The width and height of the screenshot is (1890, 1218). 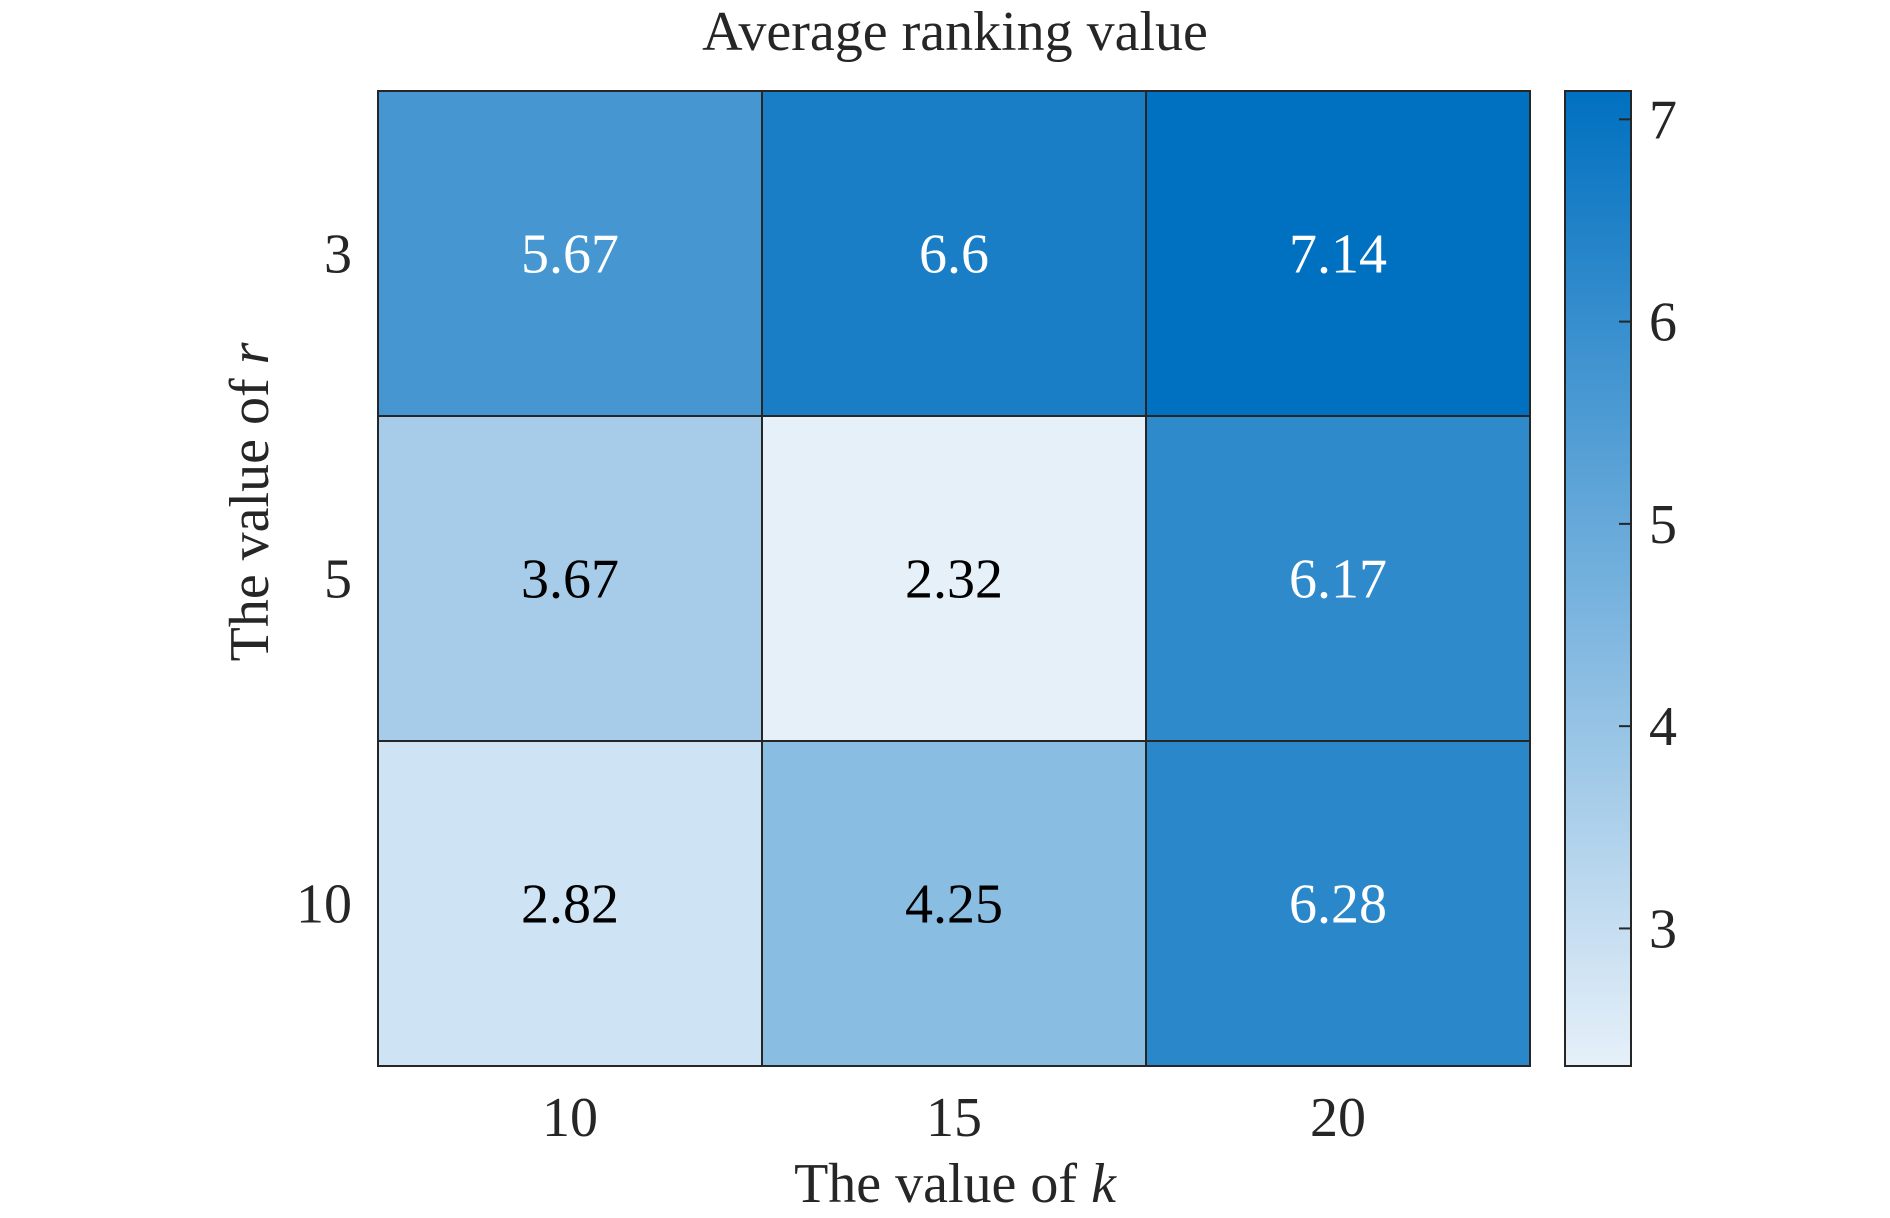 What do you see at coordinates (942, 1184) in the screenshot?
I see `x-axis-label-prefix: The value of` at bounding box center [942, 1184].